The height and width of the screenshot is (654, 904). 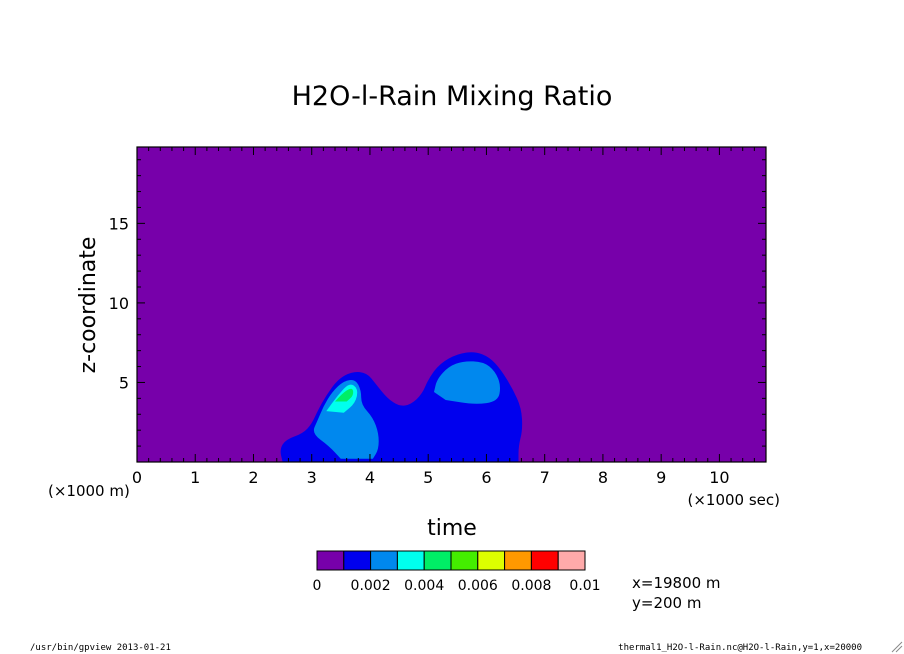 I want to click on x-tick-label: 9, so click(x=661, y=477).